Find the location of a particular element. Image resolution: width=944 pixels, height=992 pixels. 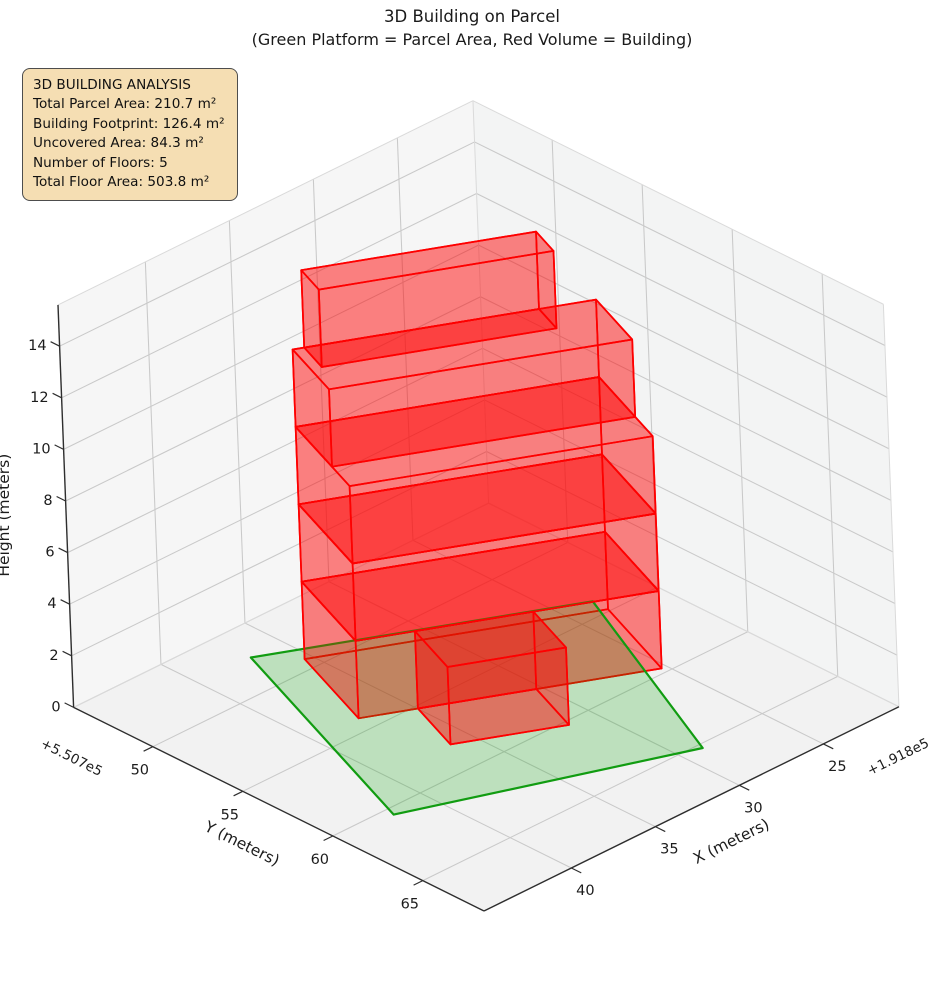

axis-label-x: X (meters) is located at coordinates (731, 841).